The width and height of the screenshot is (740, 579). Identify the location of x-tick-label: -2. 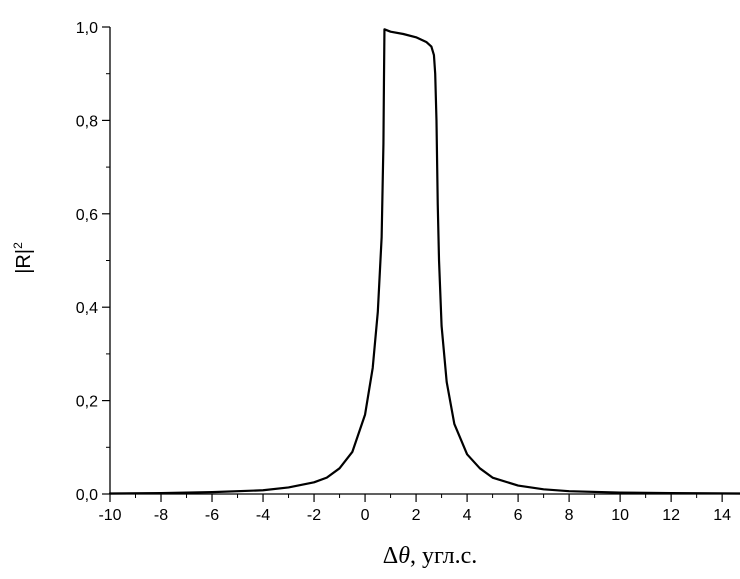
(314, 515).